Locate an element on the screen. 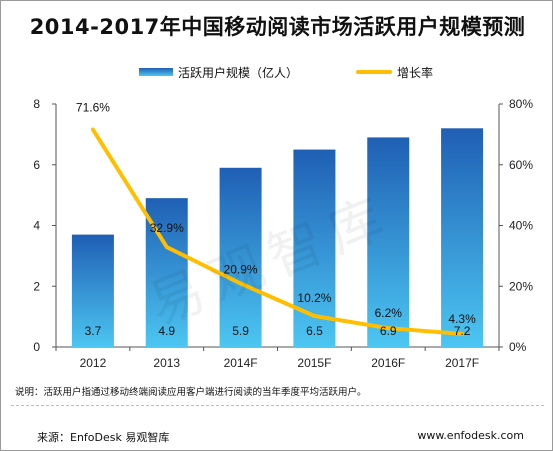  rate-value-label: 6.2% is located at coordinates (389, 313).